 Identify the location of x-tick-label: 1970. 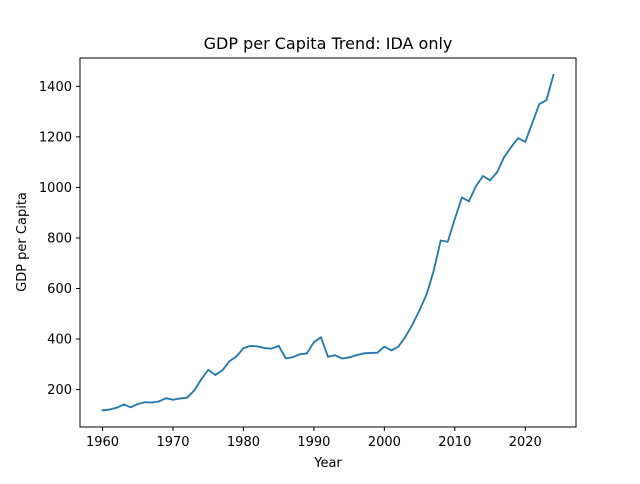
(172, 442).